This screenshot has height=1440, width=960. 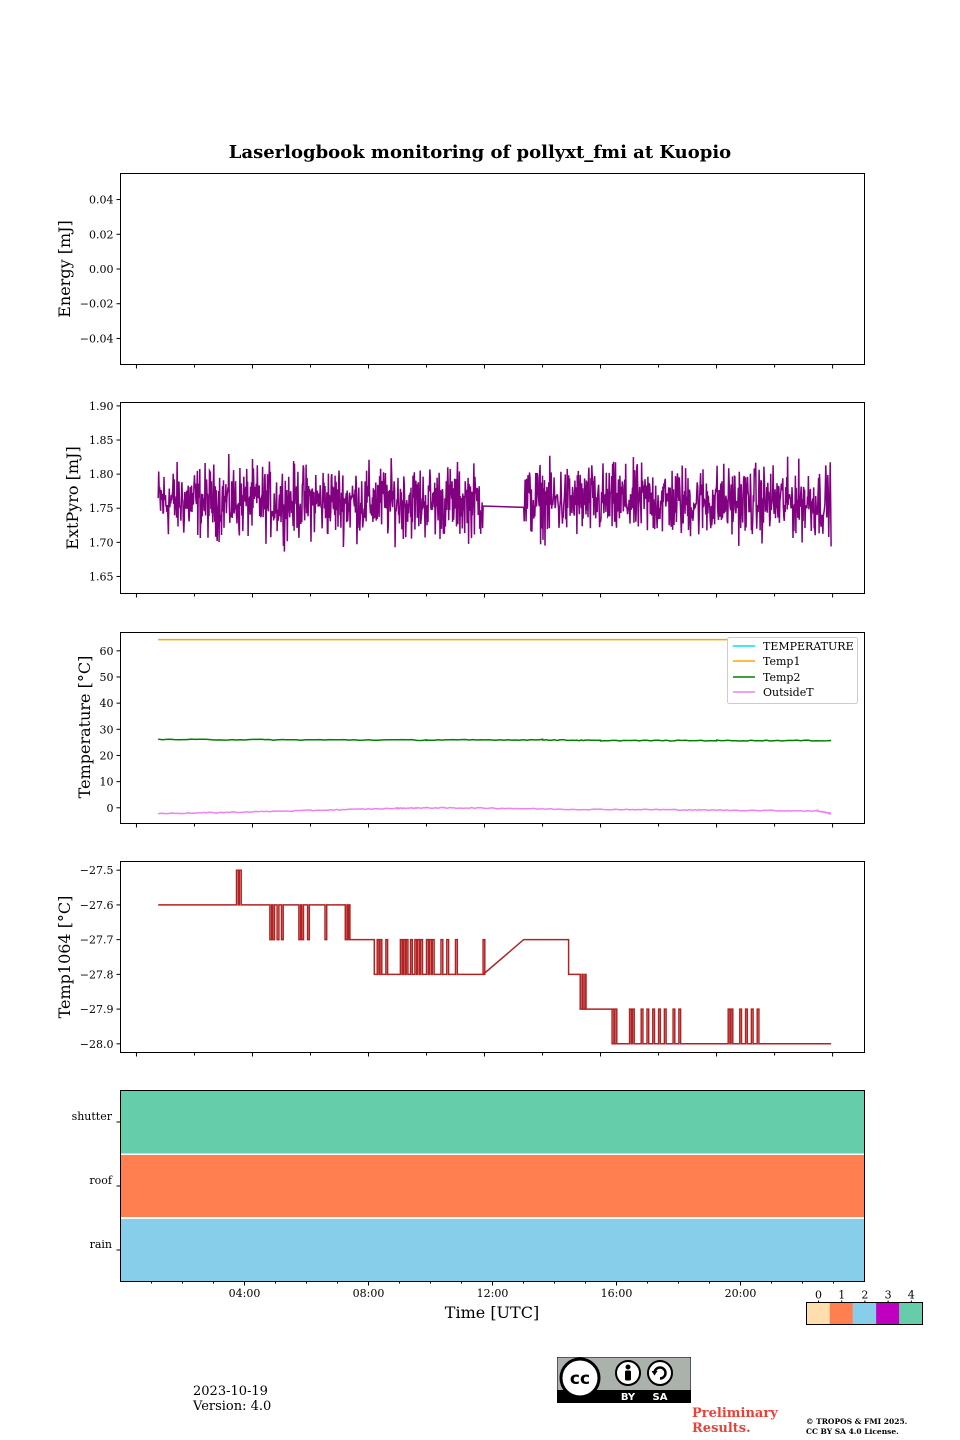 I want to click on y-tick-label: −27.7, so click(x=97, y=940).